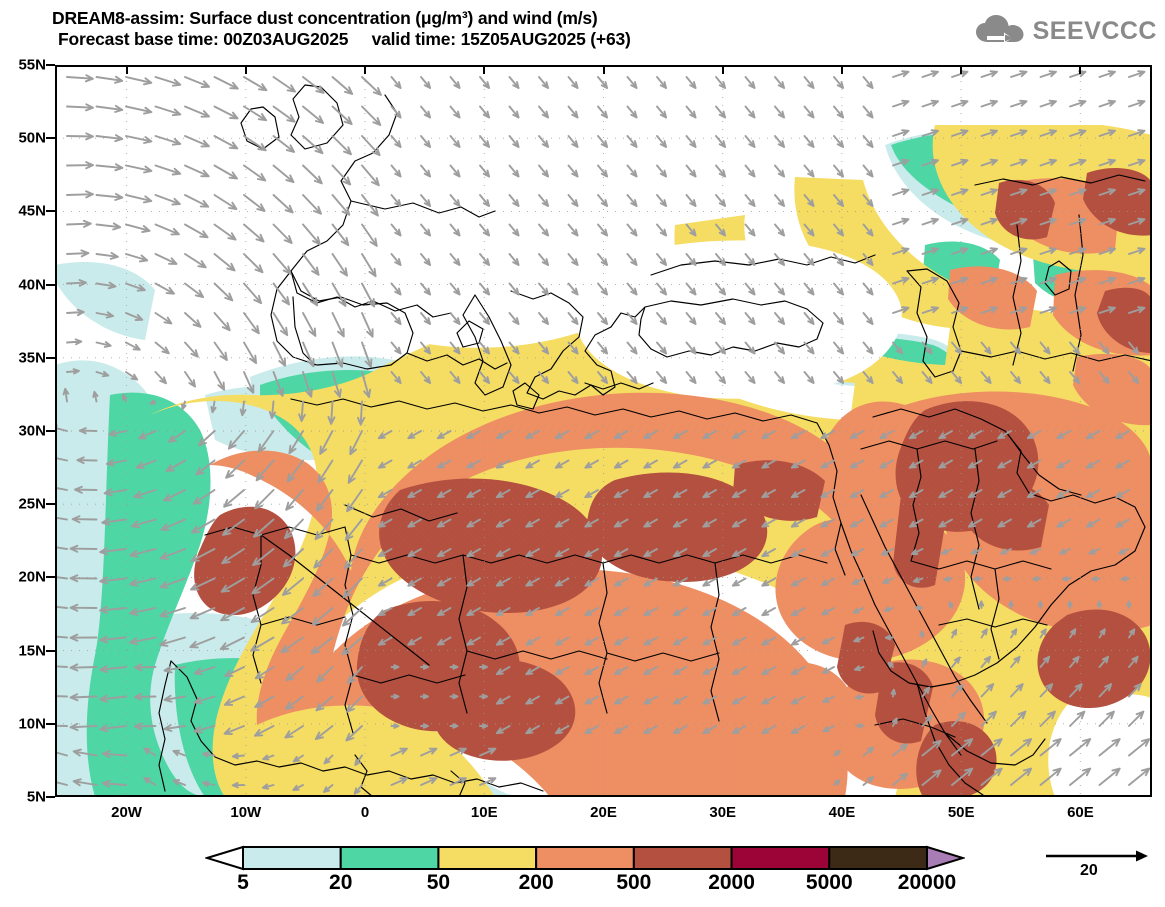  Describe the element at coordinates (487, 858) in the screenshot. I see `colorbar-swatch-yellow` at that location.